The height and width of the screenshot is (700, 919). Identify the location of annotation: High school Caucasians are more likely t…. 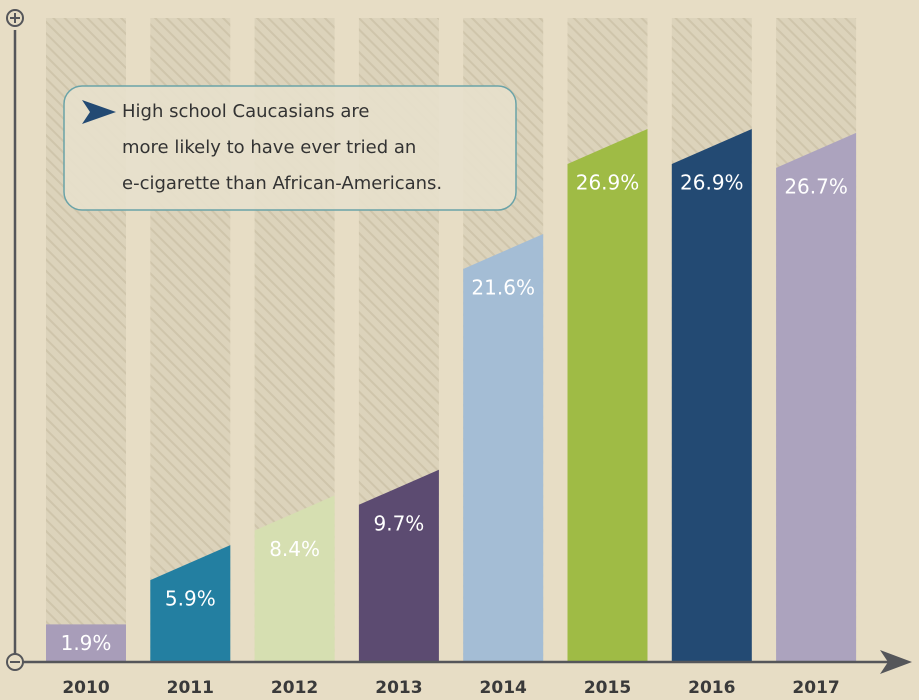
(290, 148).